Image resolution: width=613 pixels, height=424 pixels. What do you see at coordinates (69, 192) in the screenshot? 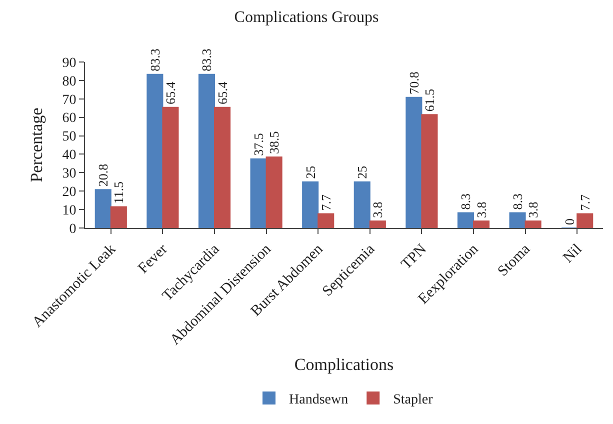
I see `y-tick-label: 20` at bounding box center [69, 192].